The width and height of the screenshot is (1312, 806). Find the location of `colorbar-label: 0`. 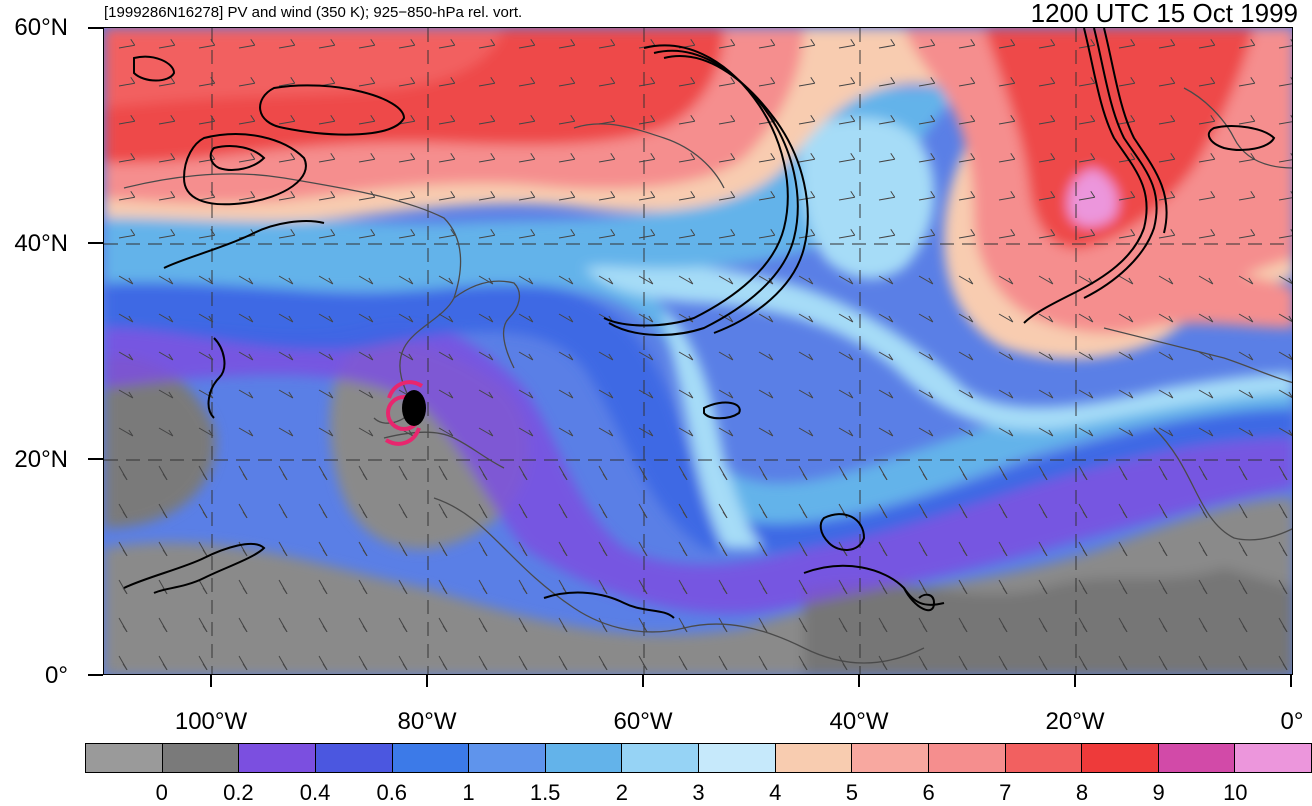

colorbar-label: 0 is located at coordinates (161, 792).